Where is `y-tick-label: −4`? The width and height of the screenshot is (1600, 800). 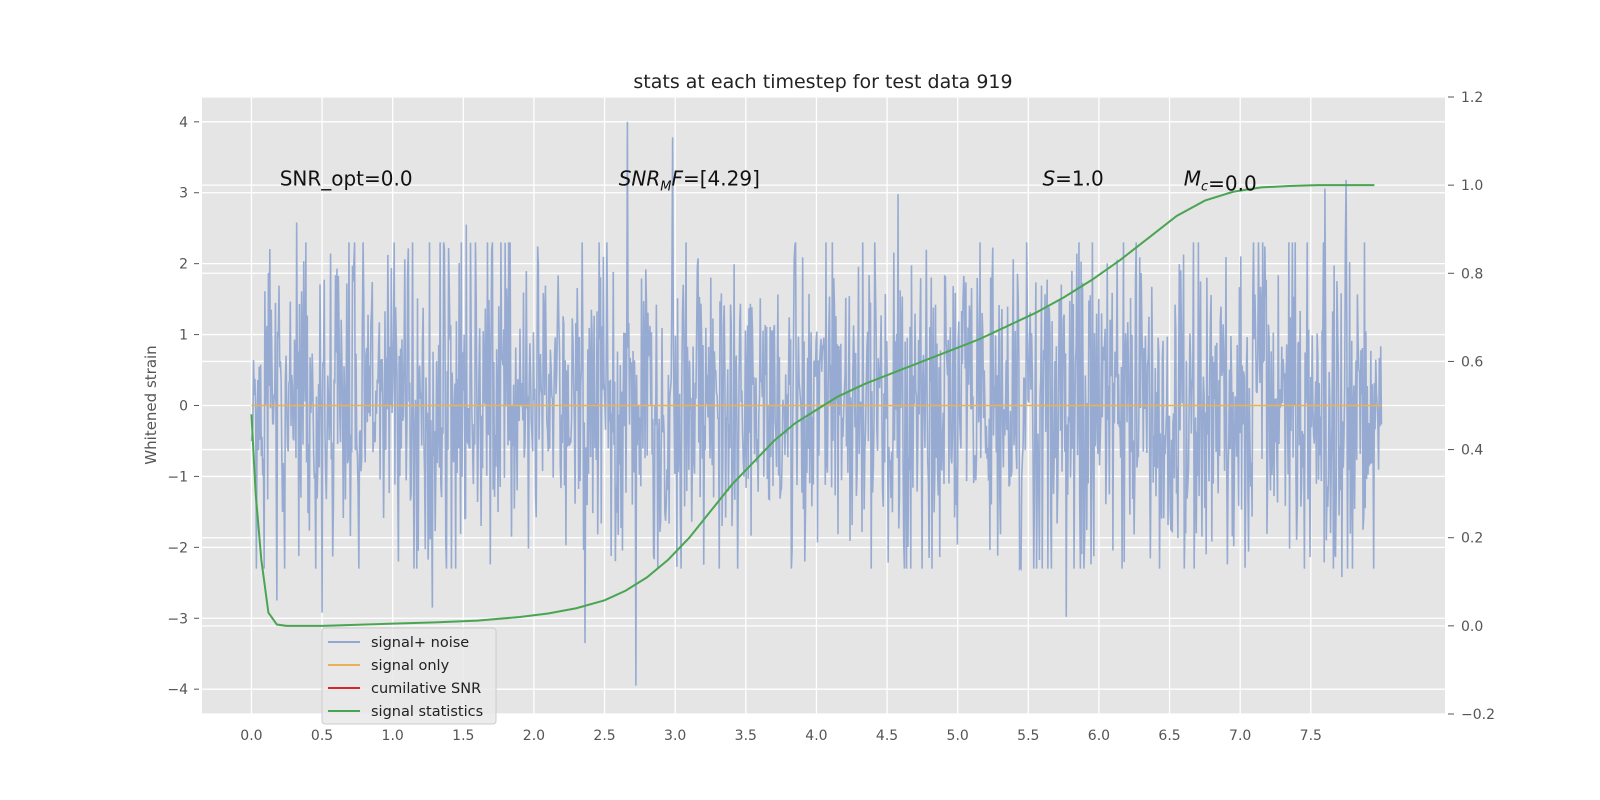
y-tick-label: −4 is located at coordinates (177, 690).